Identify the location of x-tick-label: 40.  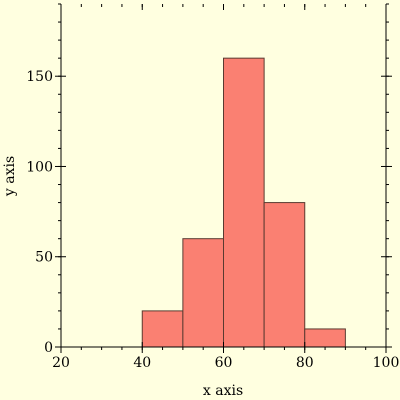
(142, 363).